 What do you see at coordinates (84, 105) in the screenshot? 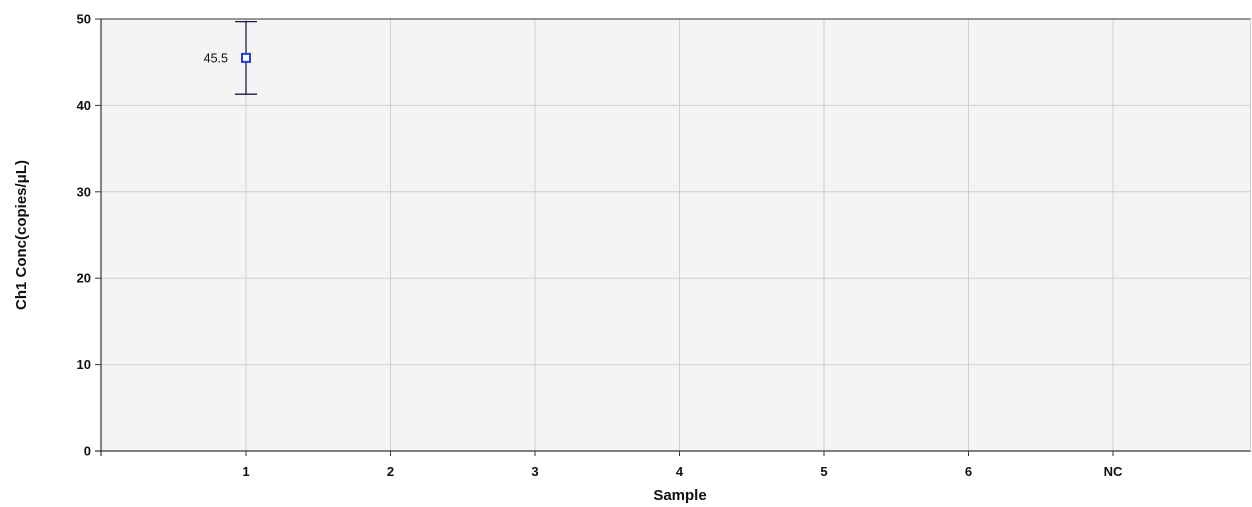
I see `y-tick-label: 40` at bounding box center [84, 105].